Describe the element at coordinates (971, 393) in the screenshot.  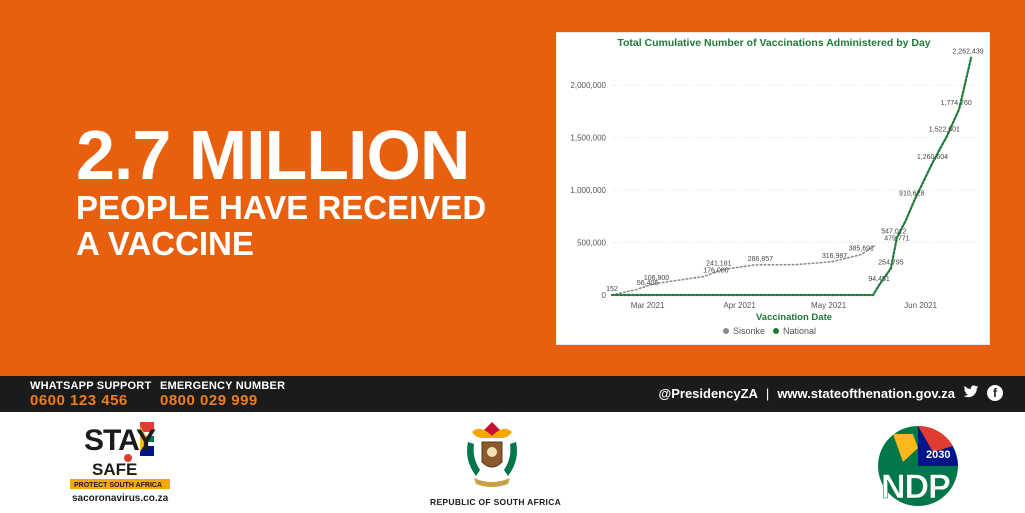
I see `twitter-icon` at that location.